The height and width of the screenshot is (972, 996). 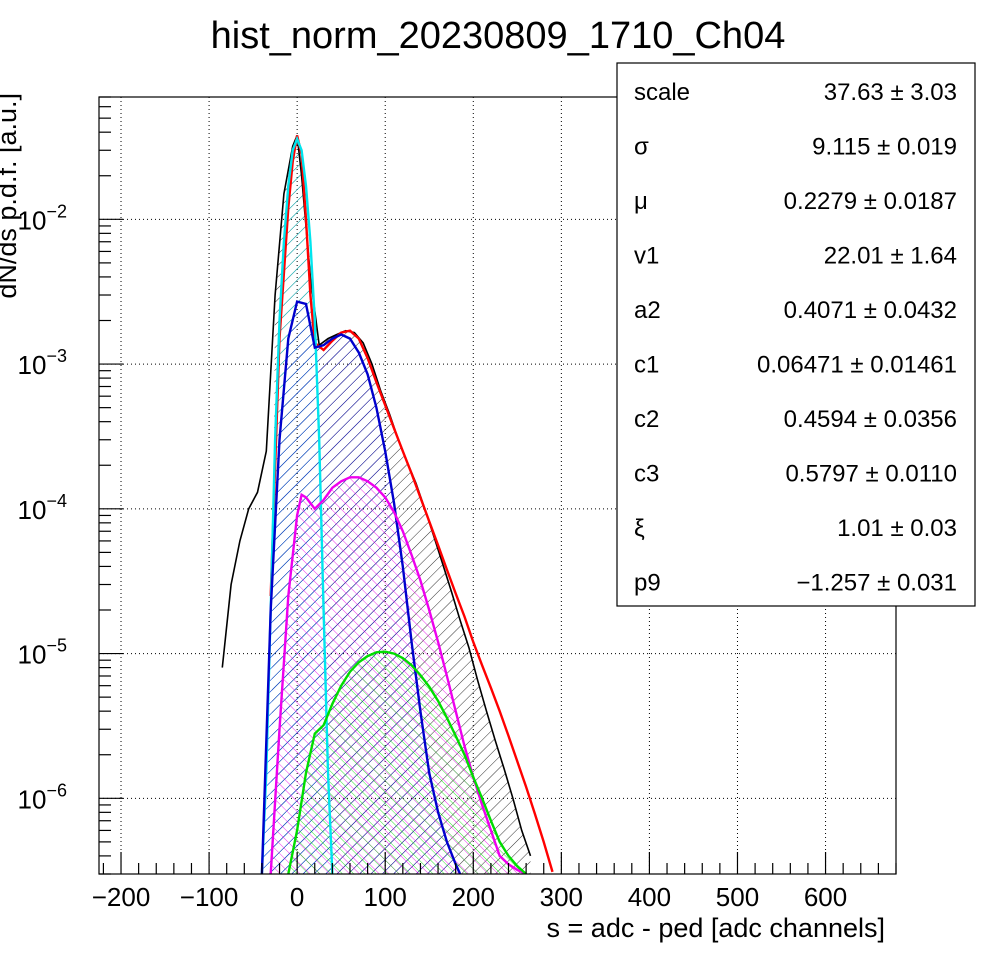 I want to click on stat-value: 1.01 ± 0.03, so click(x=897, y=528).